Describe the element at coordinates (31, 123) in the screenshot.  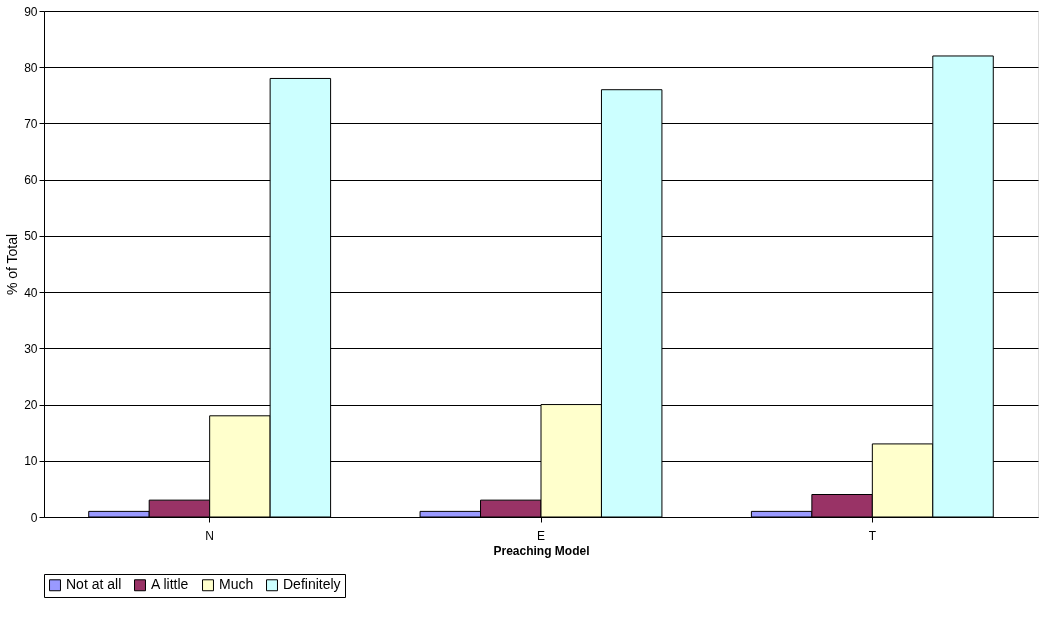
I see `y-tick-label: 70` at that location.